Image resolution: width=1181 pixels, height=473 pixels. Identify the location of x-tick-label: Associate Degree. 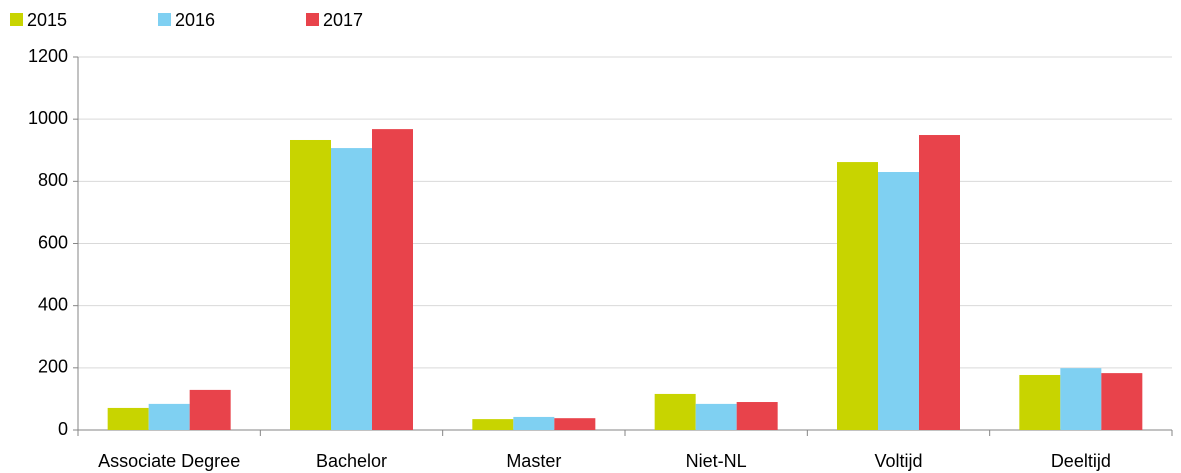
(169, 461).